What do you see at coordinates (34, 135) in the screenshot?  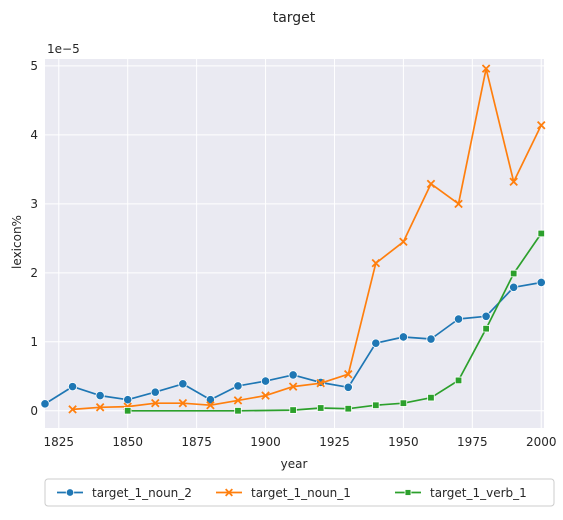 I see `y-tick-label: 4` at bounding box center [34, 135].